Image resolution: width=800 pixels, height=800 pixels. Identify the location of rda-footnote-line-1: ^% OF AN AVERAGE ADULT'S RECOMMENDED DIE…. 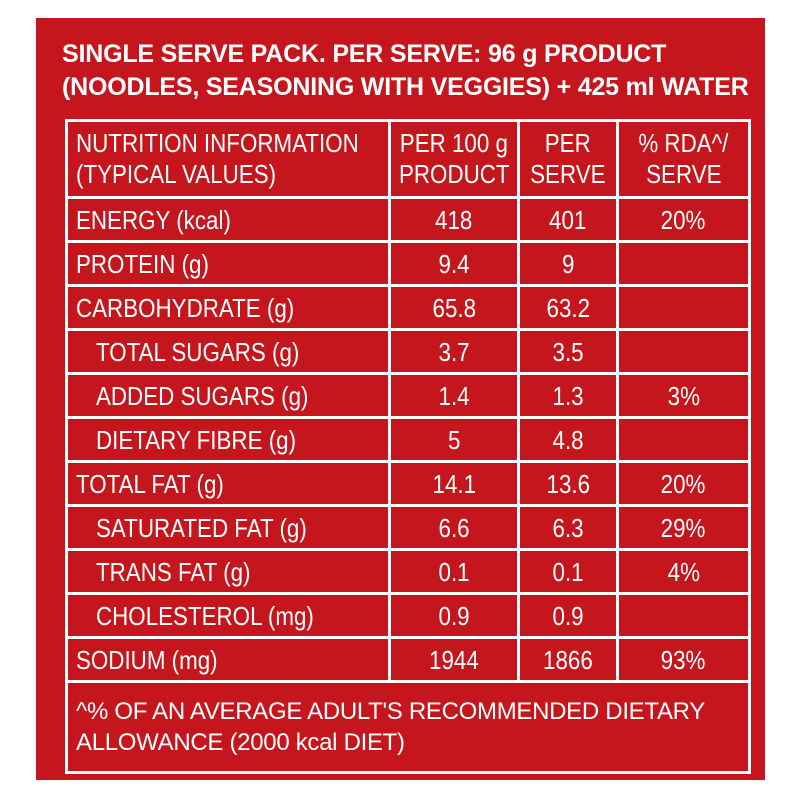
(390, 711).